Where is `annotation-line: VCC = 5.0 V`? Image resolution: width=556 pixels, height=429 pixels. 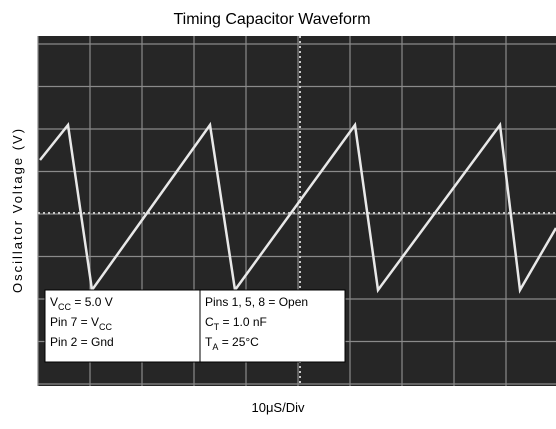
annotation-line: VCC = 5.0 V is located at coordinates (81, 303).